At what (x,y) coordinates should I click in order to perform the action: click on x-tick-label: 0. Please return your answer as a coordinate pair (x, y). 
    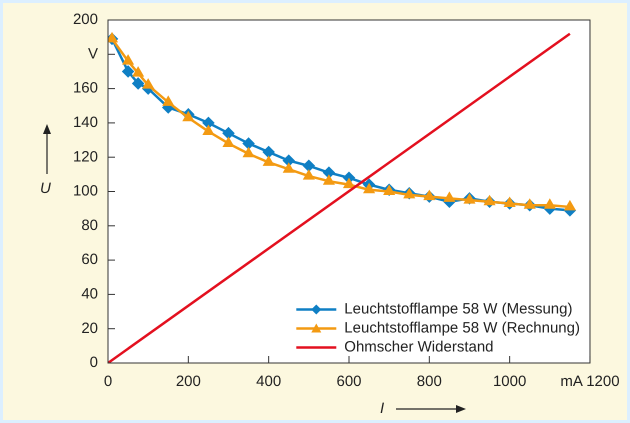
    Looking at the image, I should click on (108, 381).